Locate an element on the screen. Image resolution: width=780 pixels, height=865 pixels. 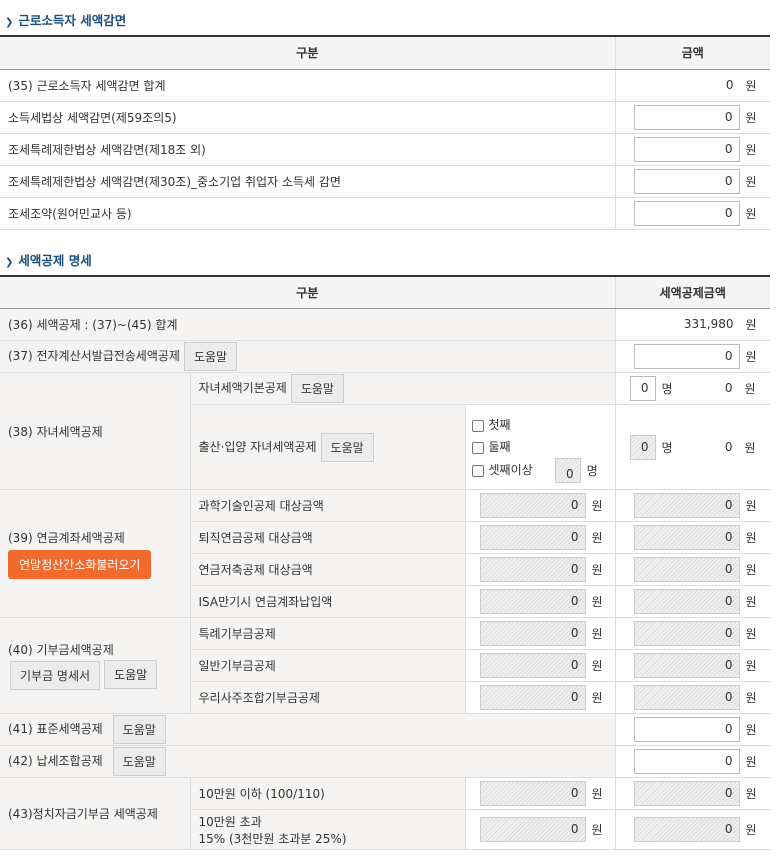
child-count-input: 0 is located at coordinates (642, 388).